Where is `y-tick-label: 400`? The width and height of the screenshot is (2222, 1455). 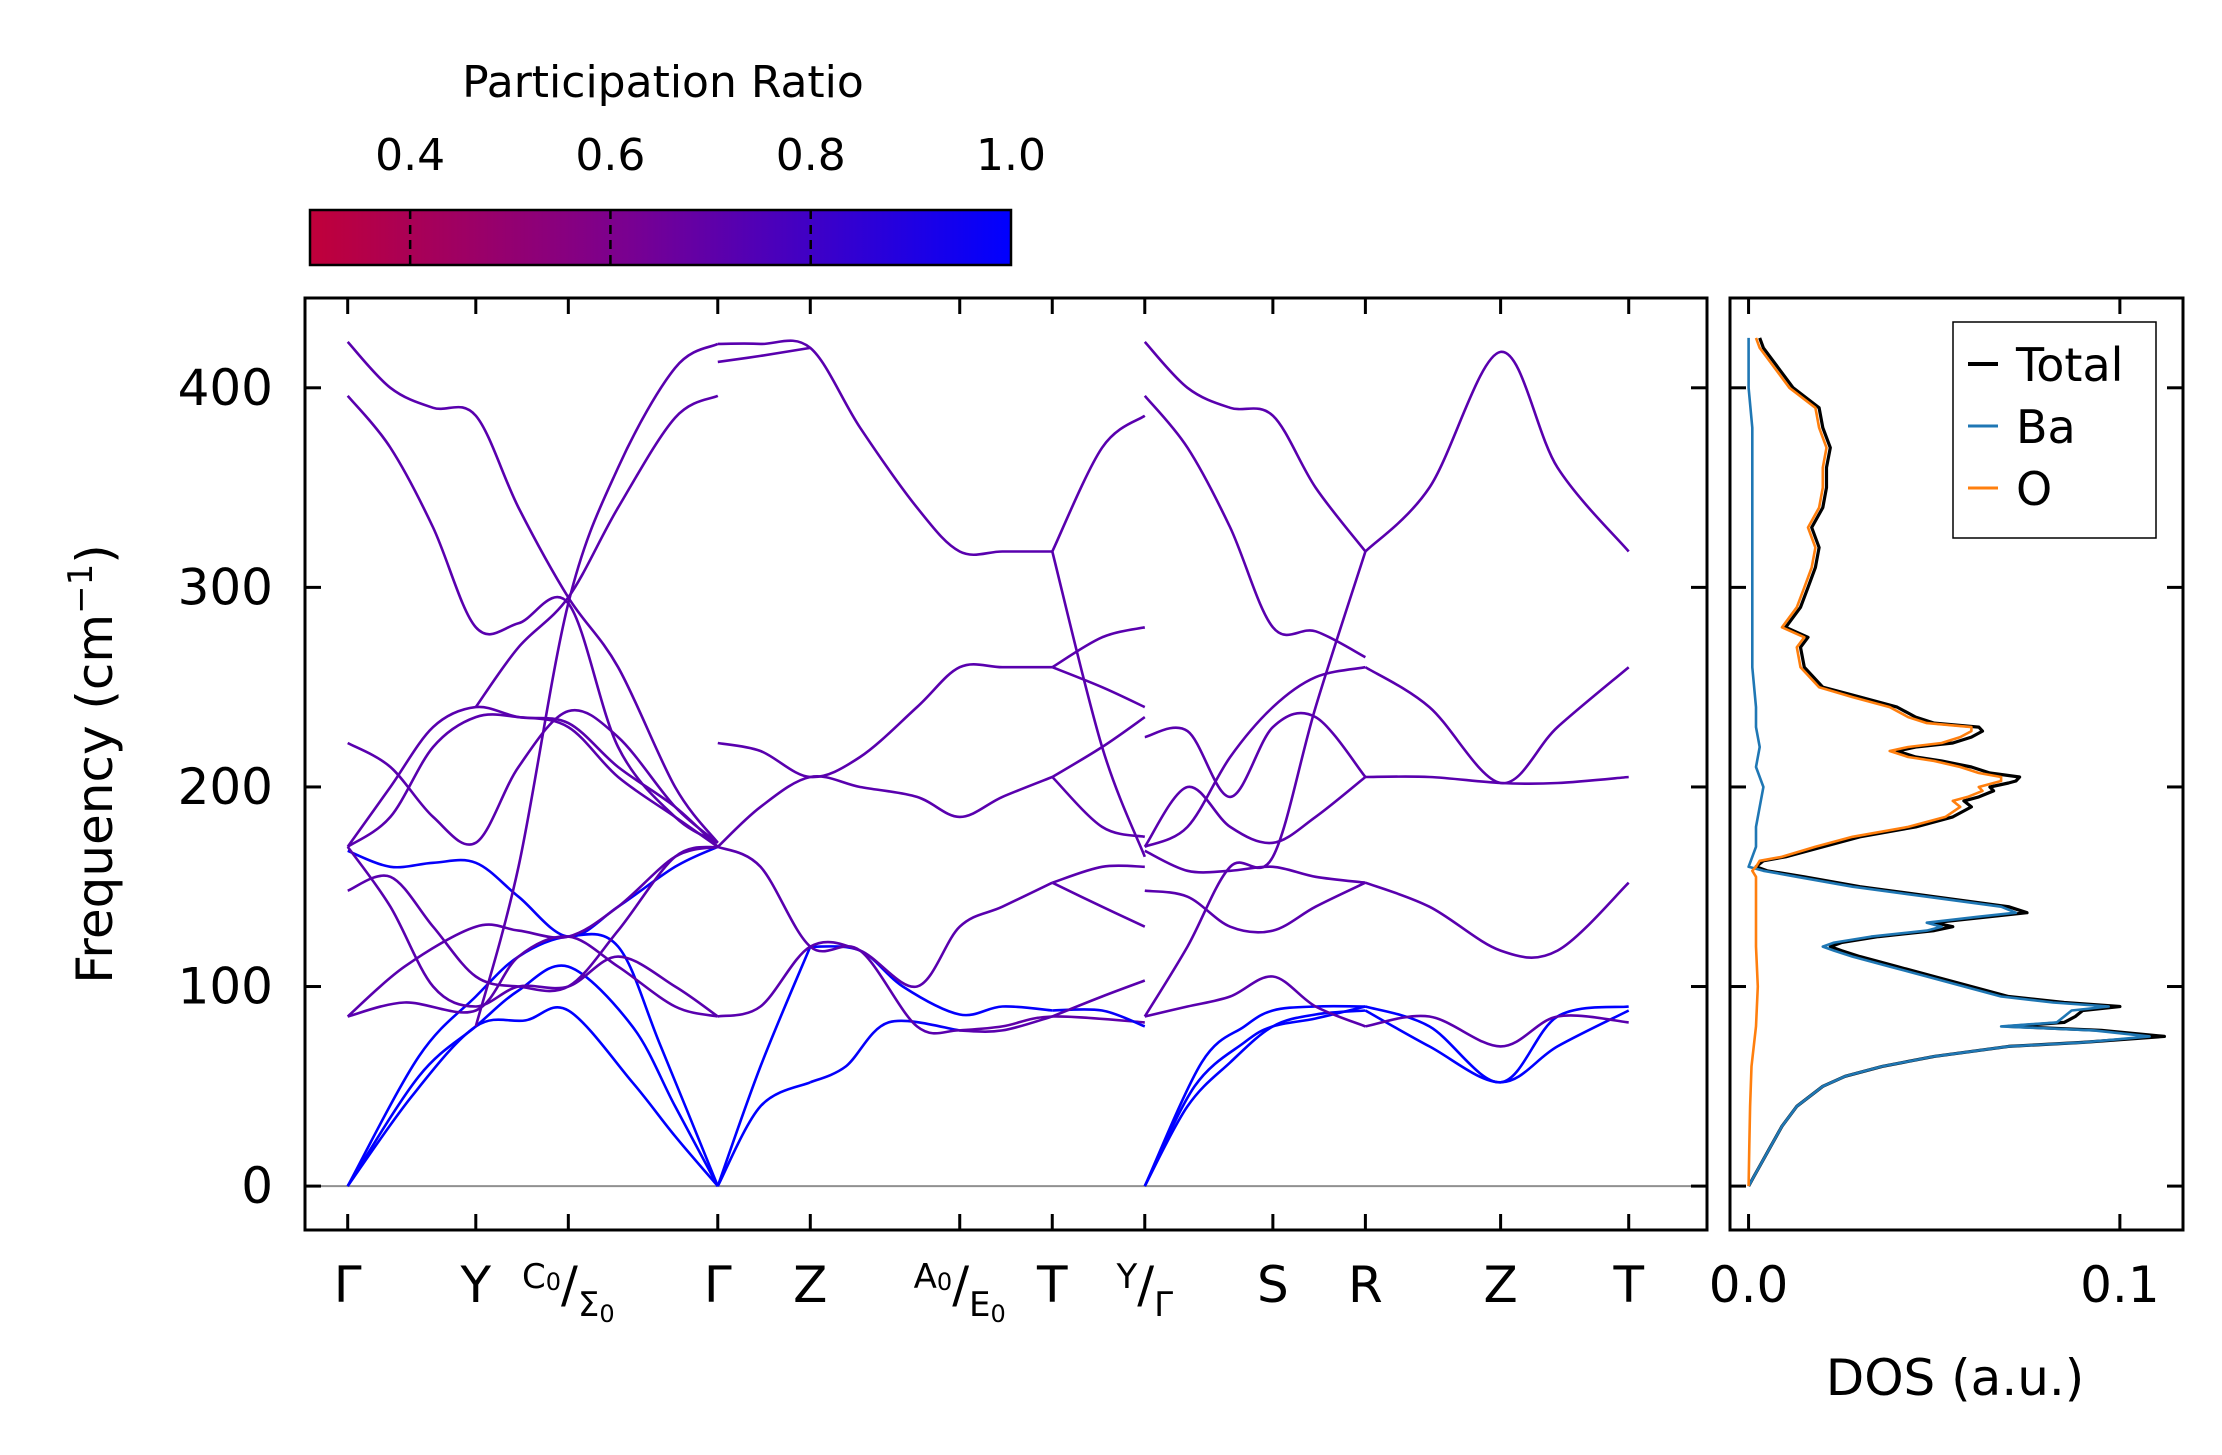
y-tick-label: 400 is located at coordinates (225, 388).